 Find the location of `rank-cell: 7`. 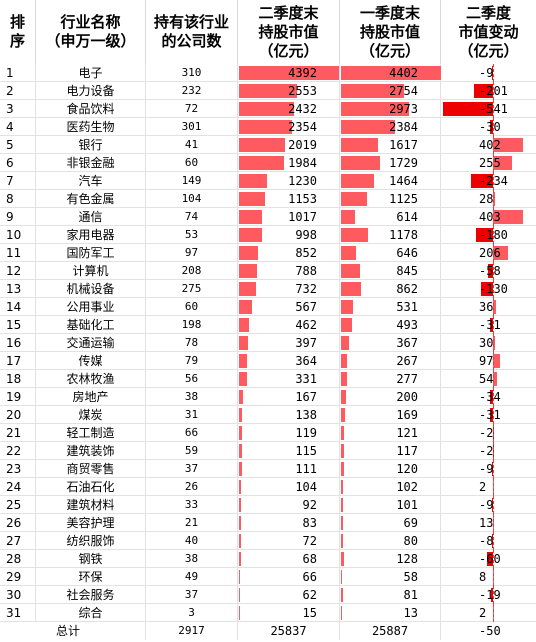

rank-cell: 7 is located at coordinates (18, 181).